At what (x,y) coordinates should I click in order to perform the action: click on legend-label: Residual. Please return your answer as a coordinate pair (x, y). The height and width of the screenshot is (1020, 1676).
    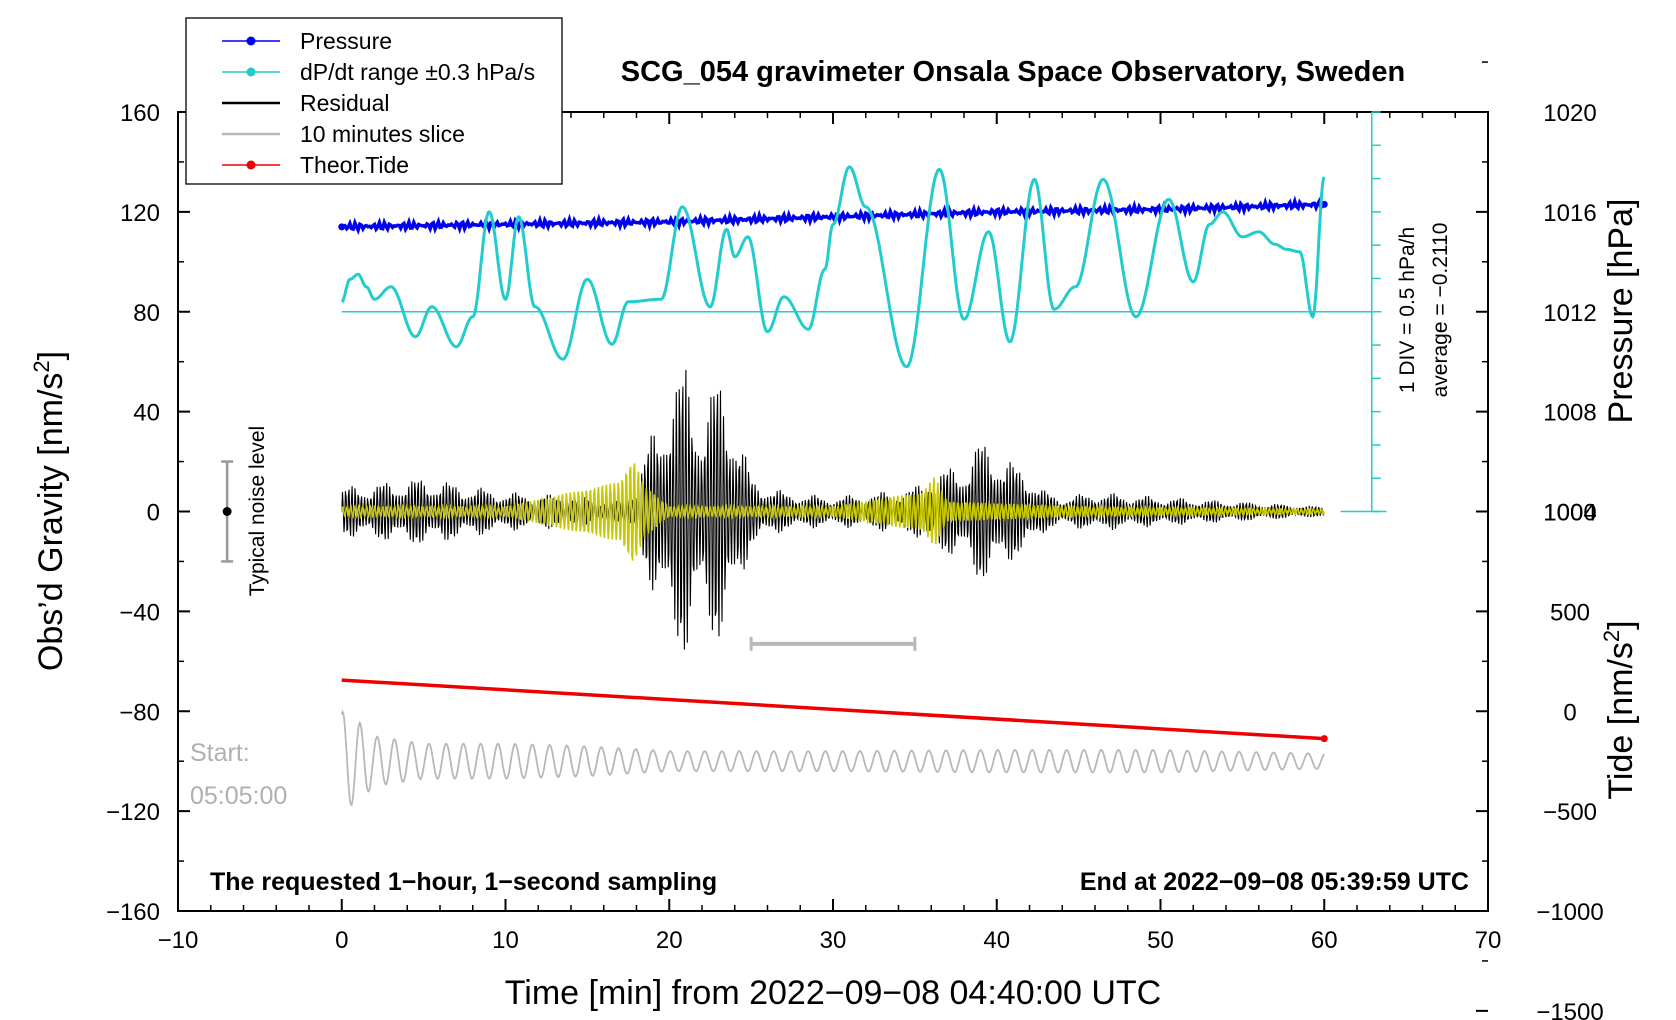
    Looking at the image, I should click on (345, 103).